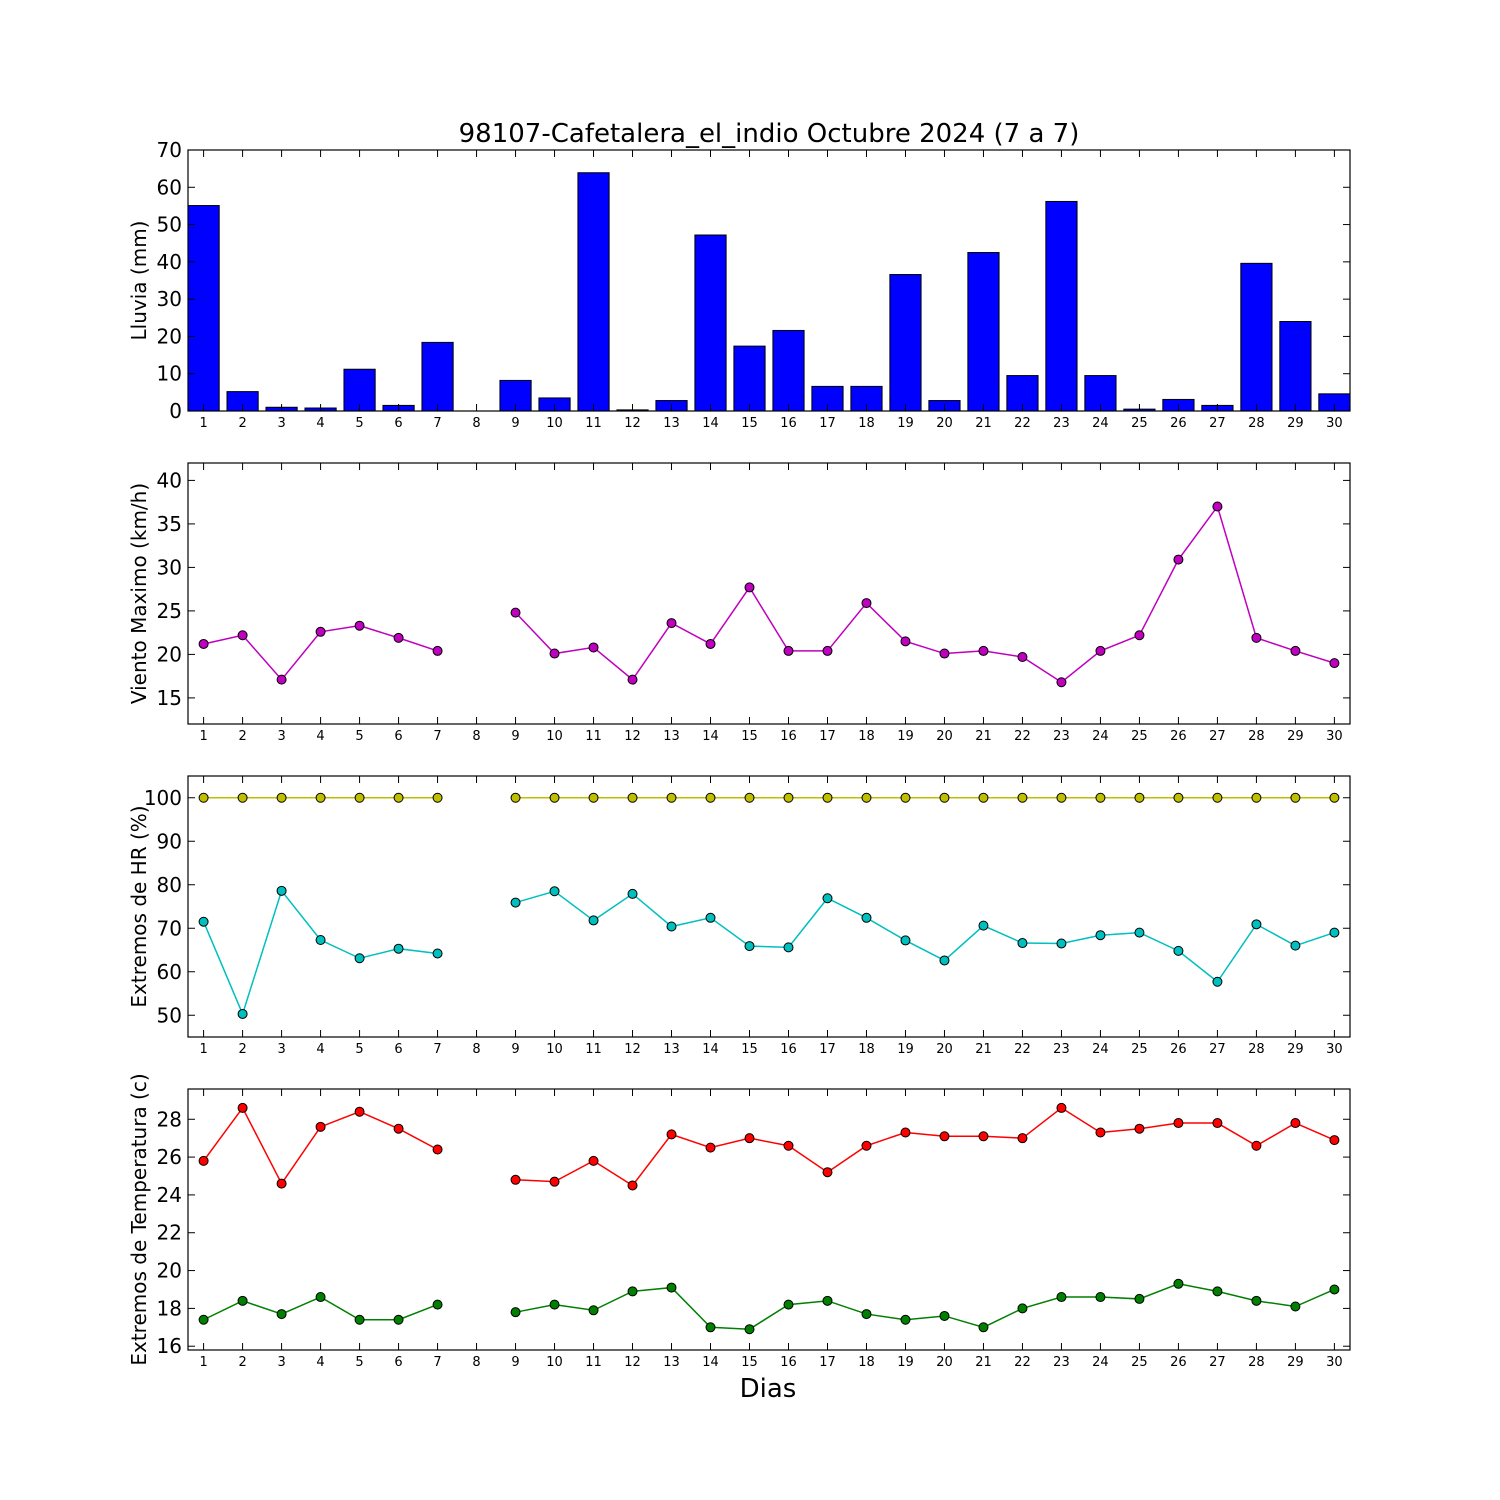 This screenshot has height=1500, width=1500. Describe the element at coordinates (671, 1362) in the screenshot. I see `x-tick-label: 13` at that location.